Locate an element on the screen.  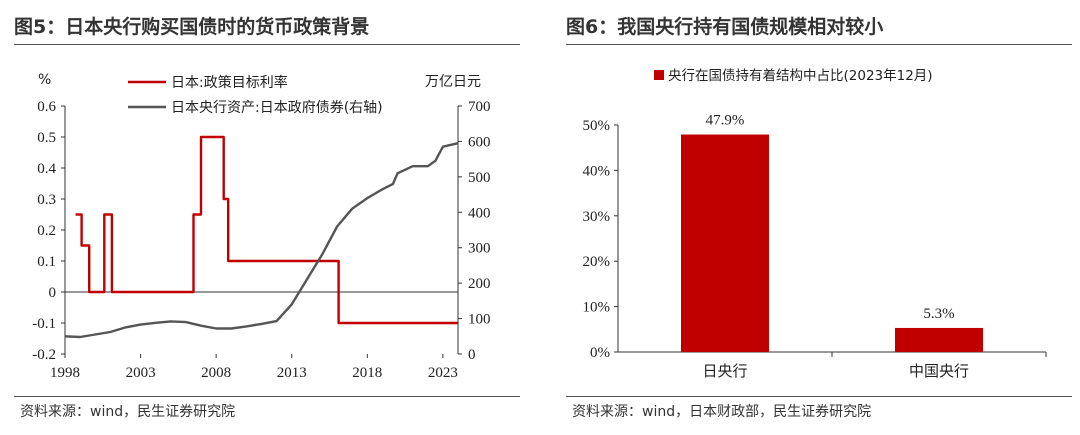
y-tick-label: 10% is located at coordinates (597, 308).